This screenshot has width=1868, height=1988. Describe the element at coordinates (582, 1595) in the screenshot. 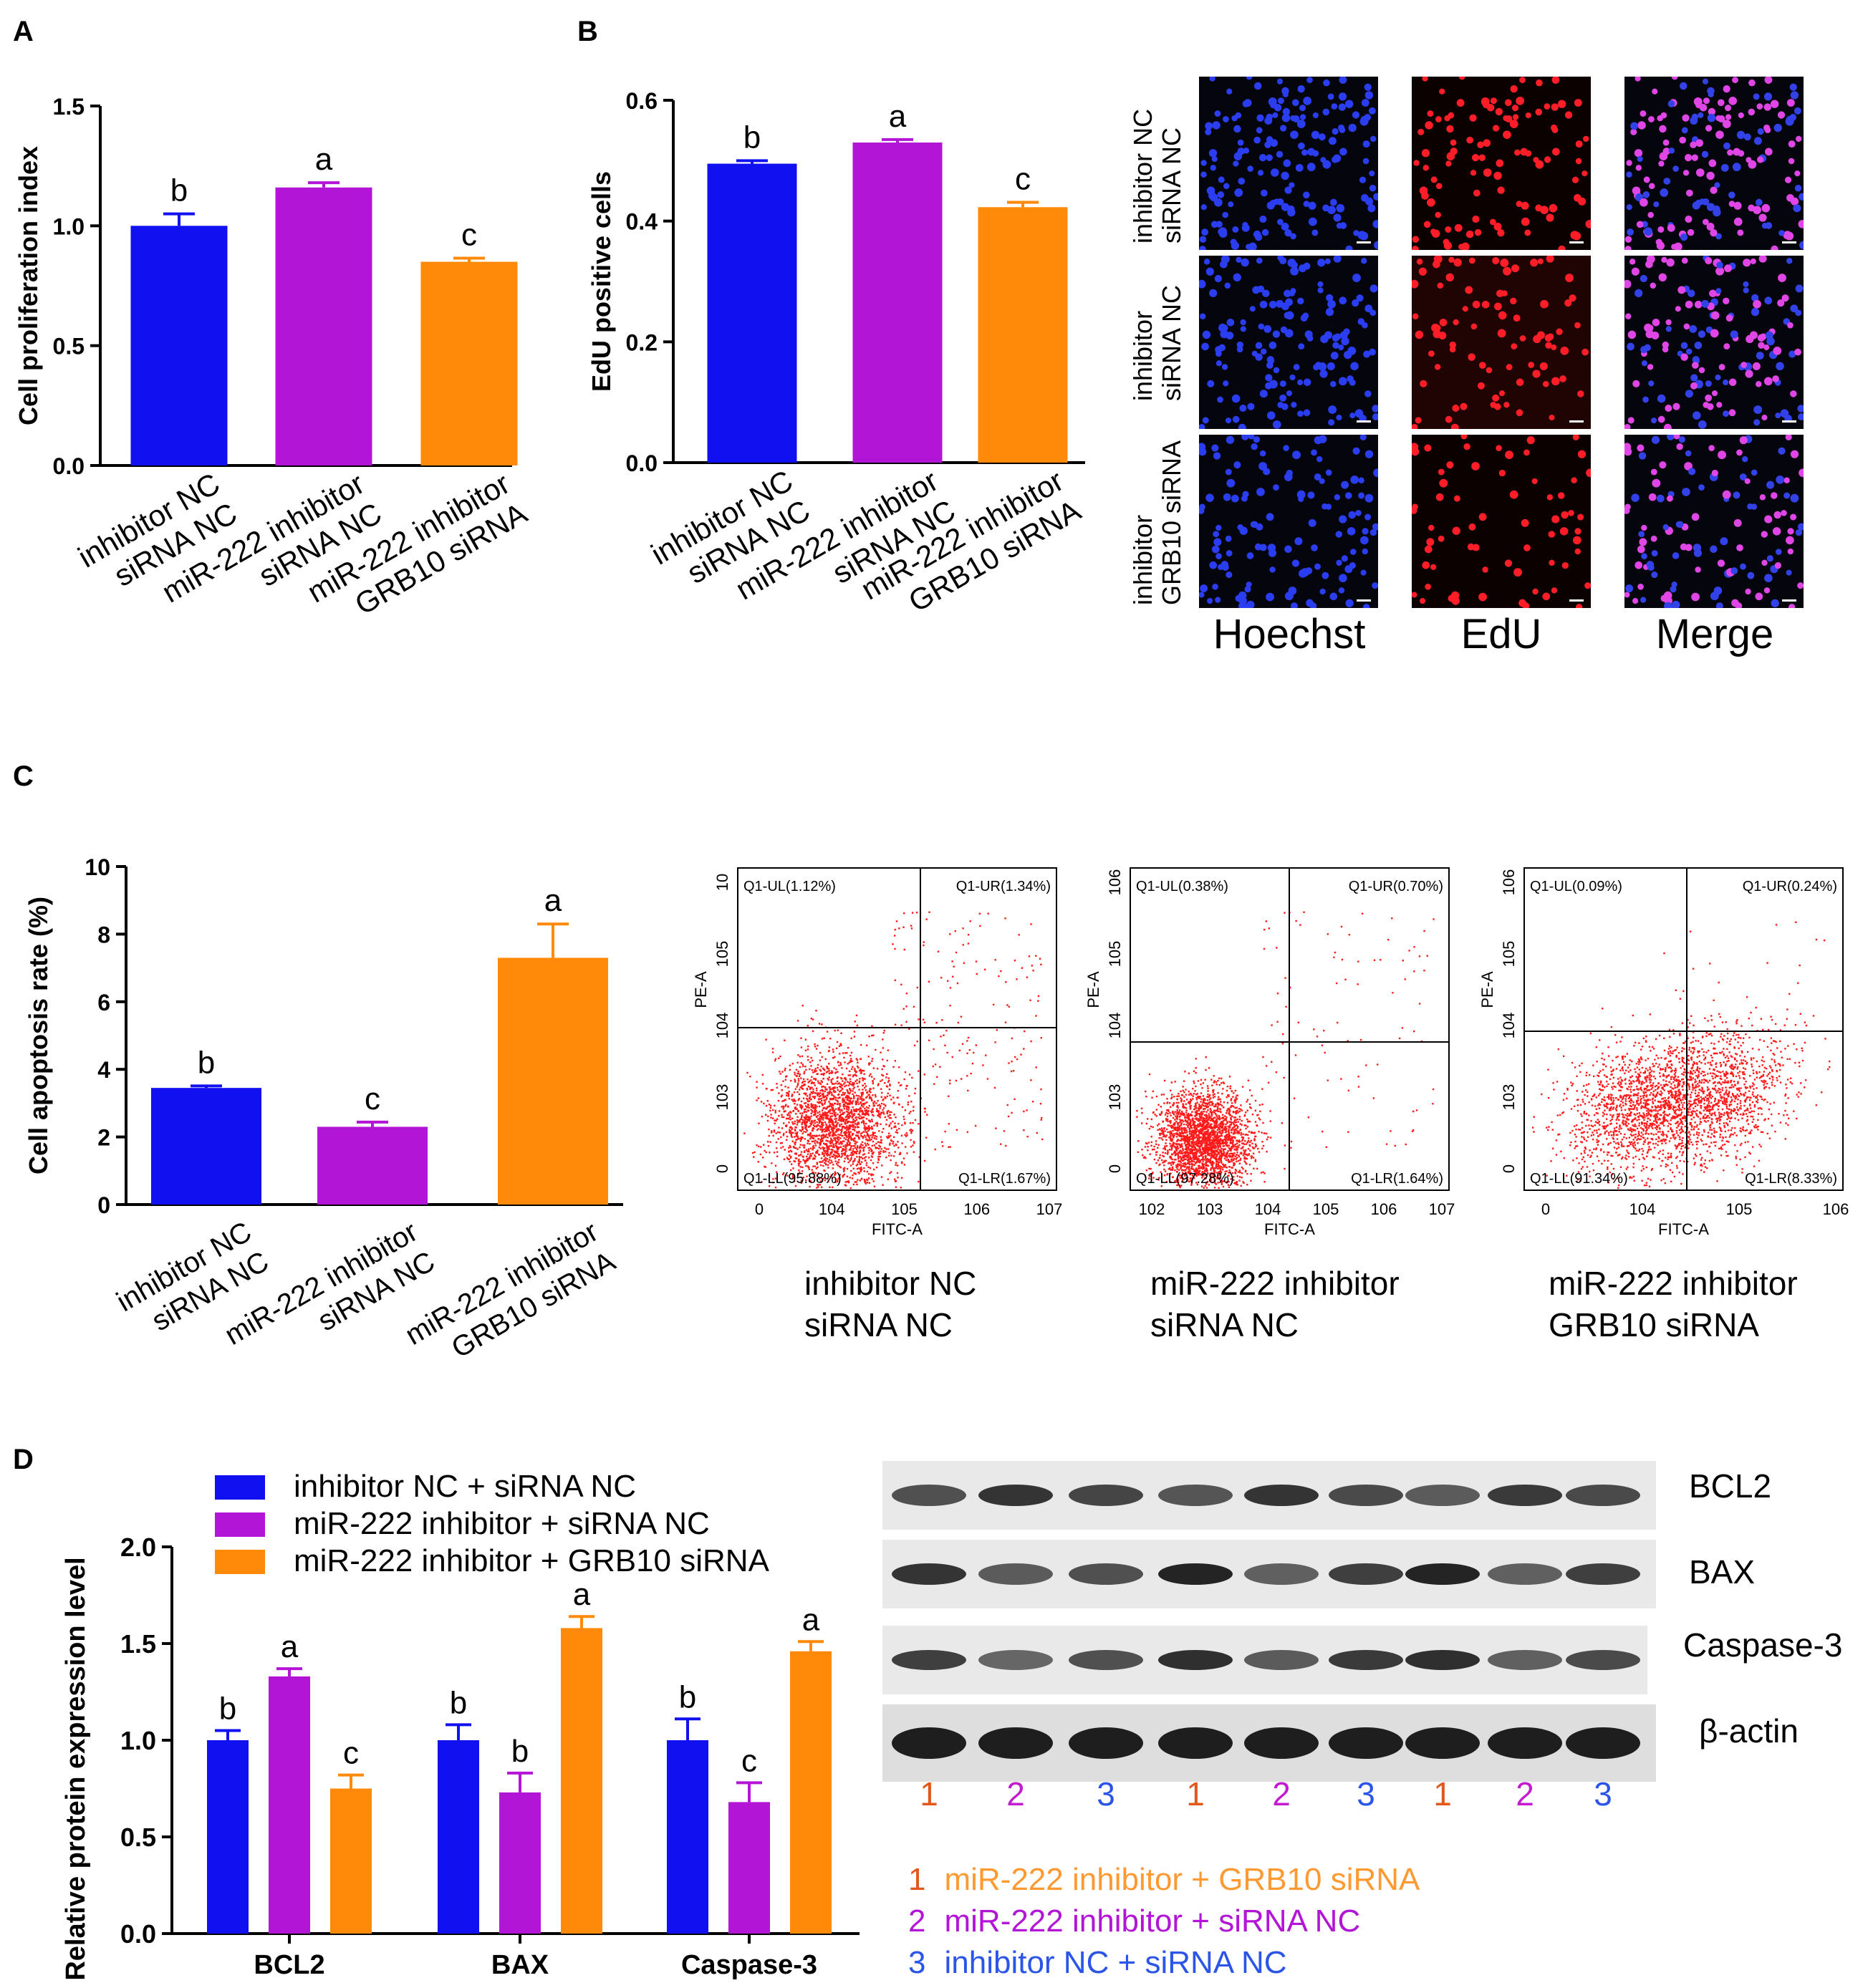

I see `chart-d-sig-letter: a` at that location.